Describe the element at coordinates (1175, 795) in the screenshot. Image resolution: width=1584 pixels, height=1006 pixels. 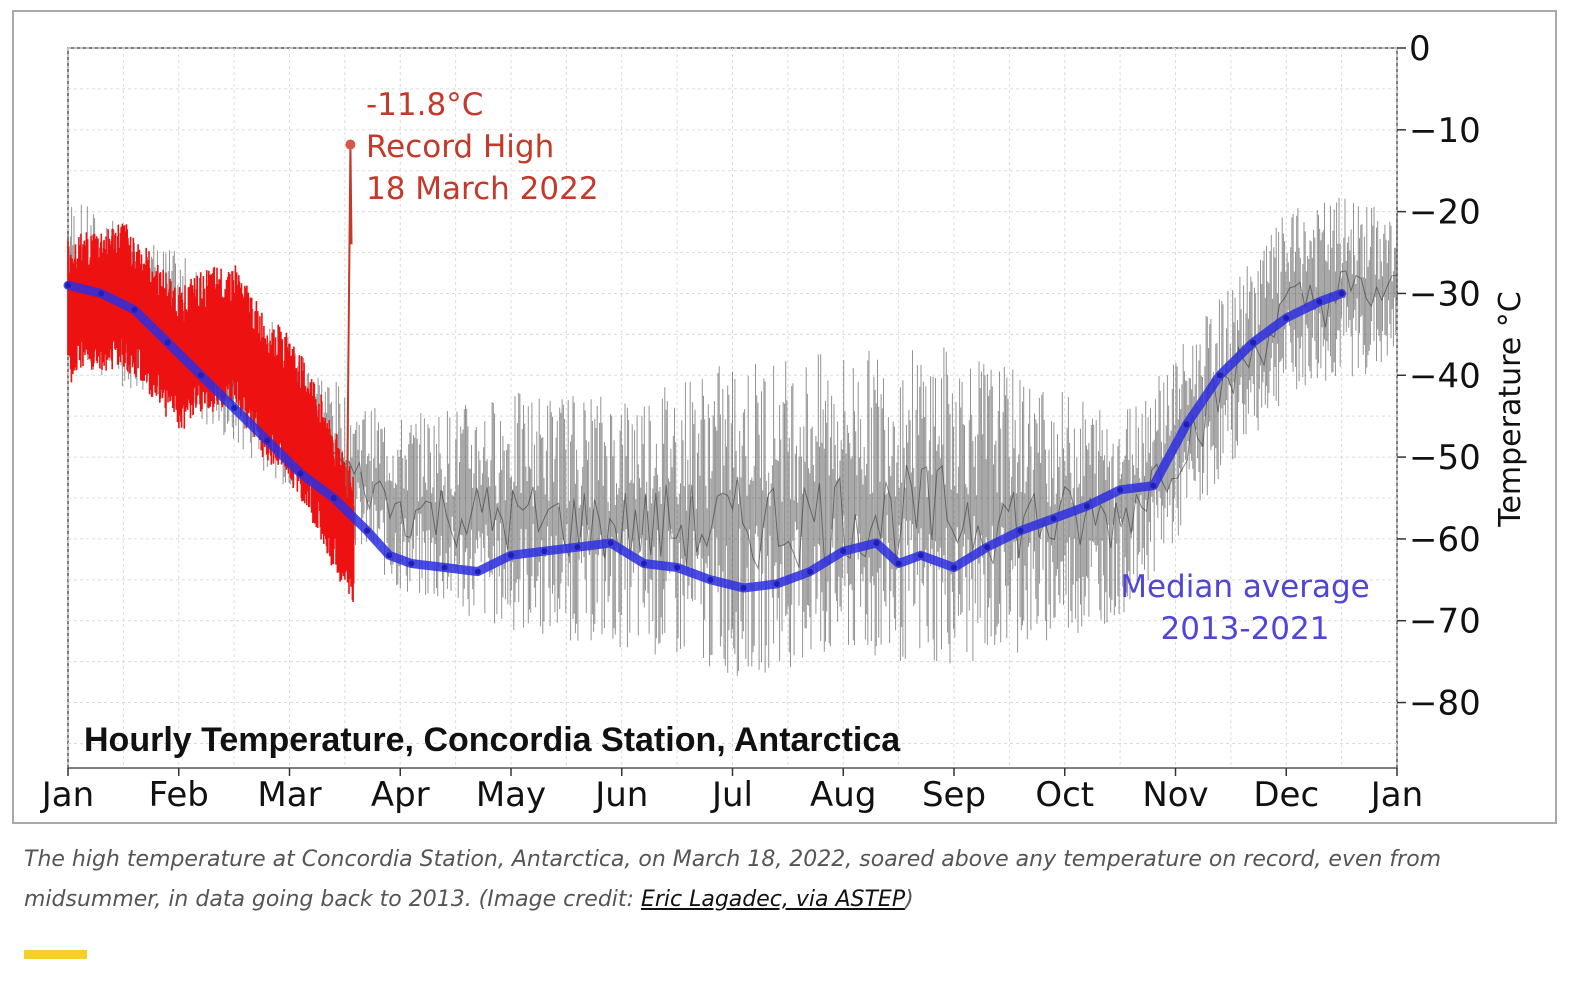
I see `x-tick-label: Nov` at that location.